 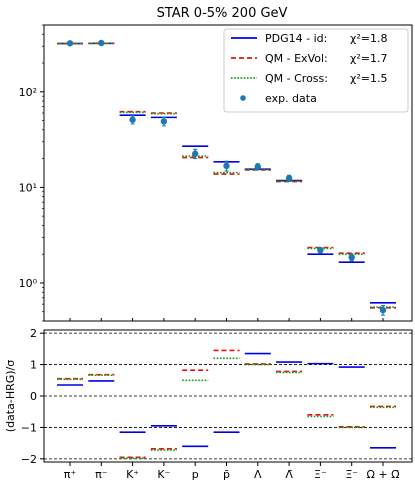 What do you see at coordinates (28, 283) in the screenshot?
I see `y-tick-label: 10⁰` at bounding box center [28, 283].